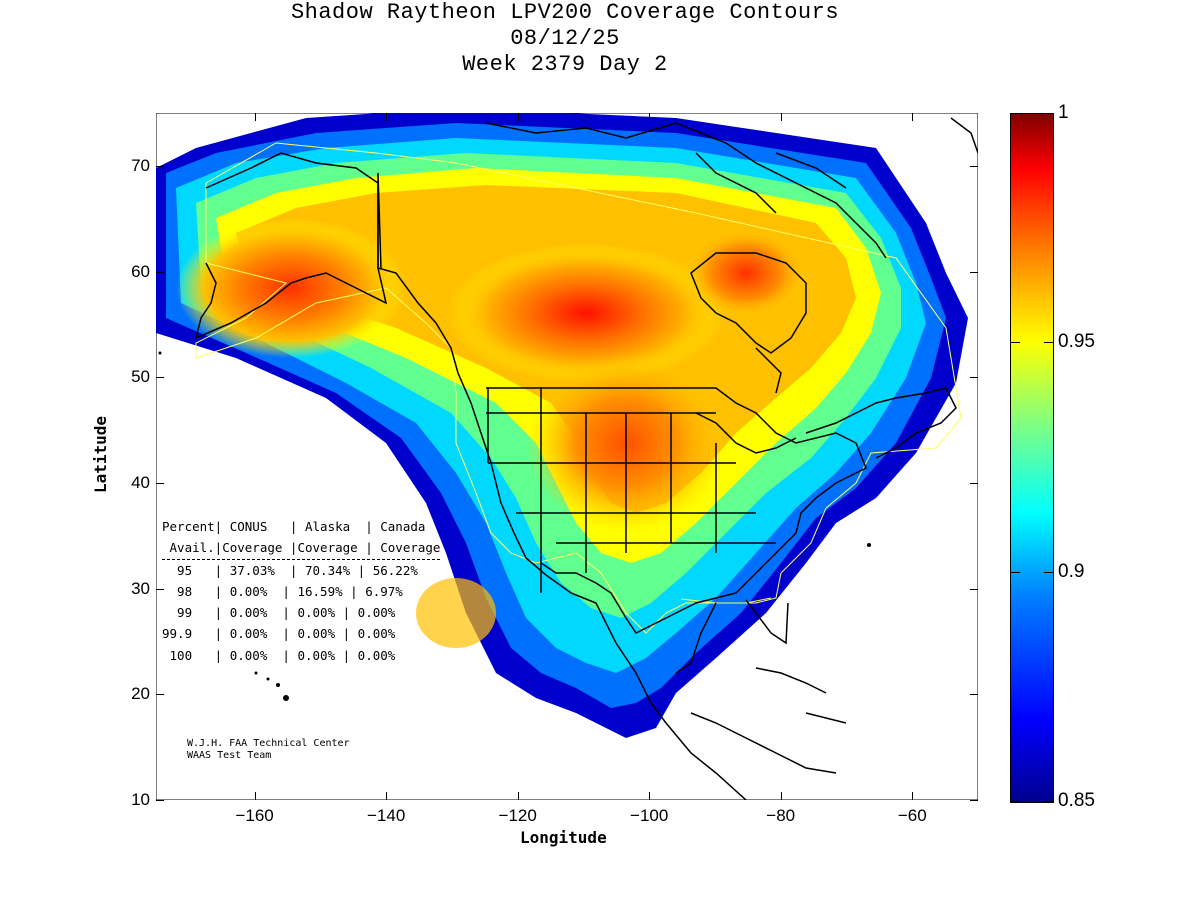  Describe the element at coordinates (386, 815) in the screenshot. I see `x-tick-label: −140` at that location.